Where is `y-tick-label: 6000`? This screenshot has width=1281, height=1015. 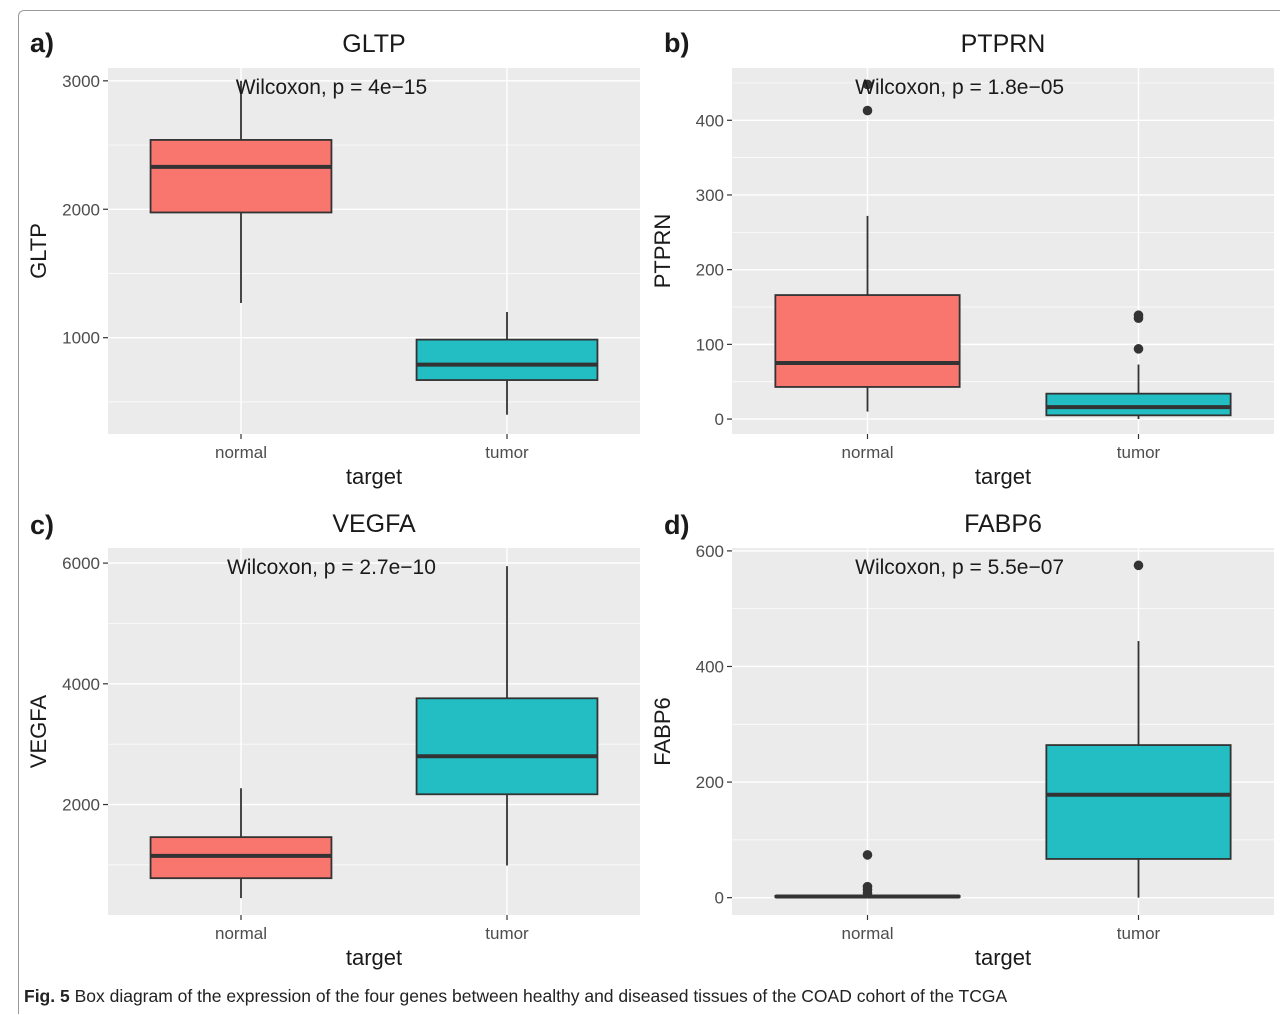
y-tick-label: 6000 is located at coordinates (81, 563).